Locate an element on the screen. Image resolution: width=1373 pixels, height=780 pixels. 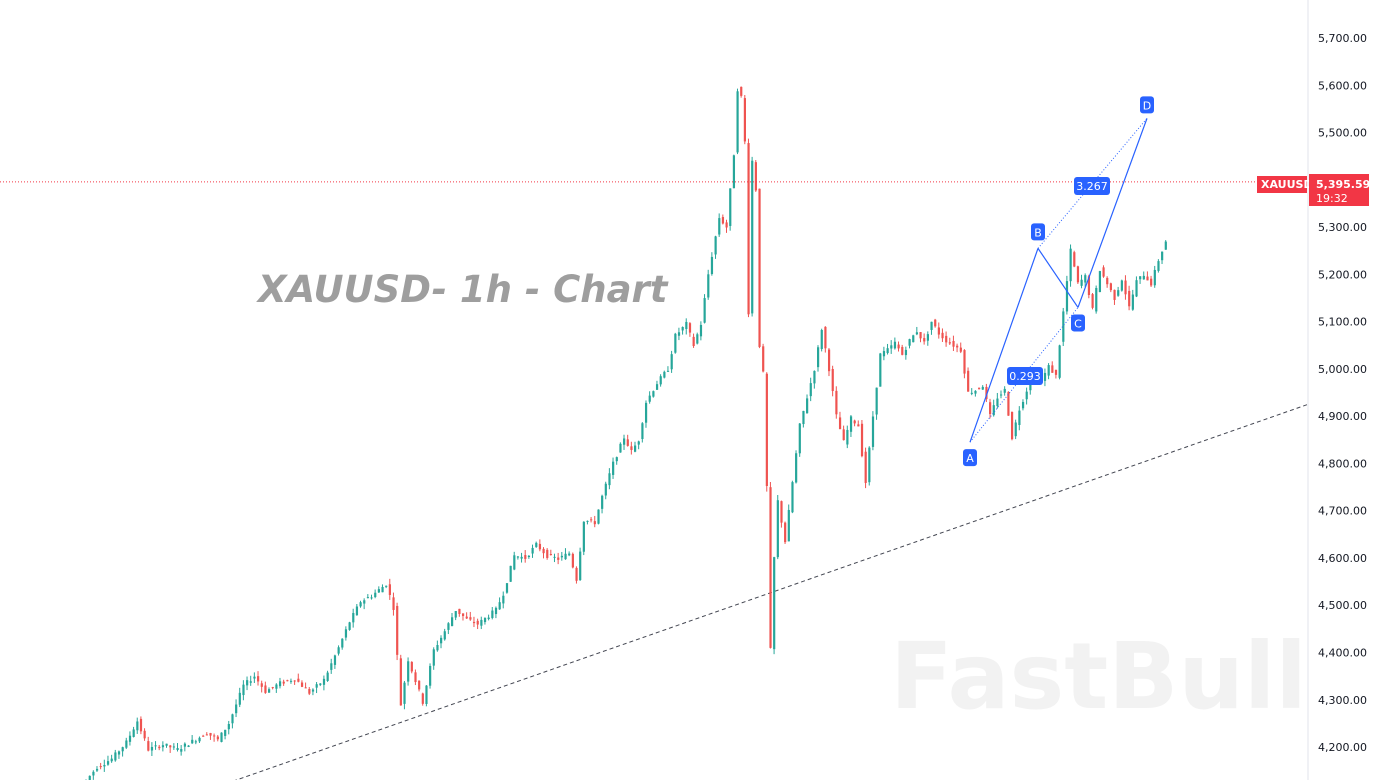
price-tick-label: 5,500.00 is located at coordinates (1342, 133).